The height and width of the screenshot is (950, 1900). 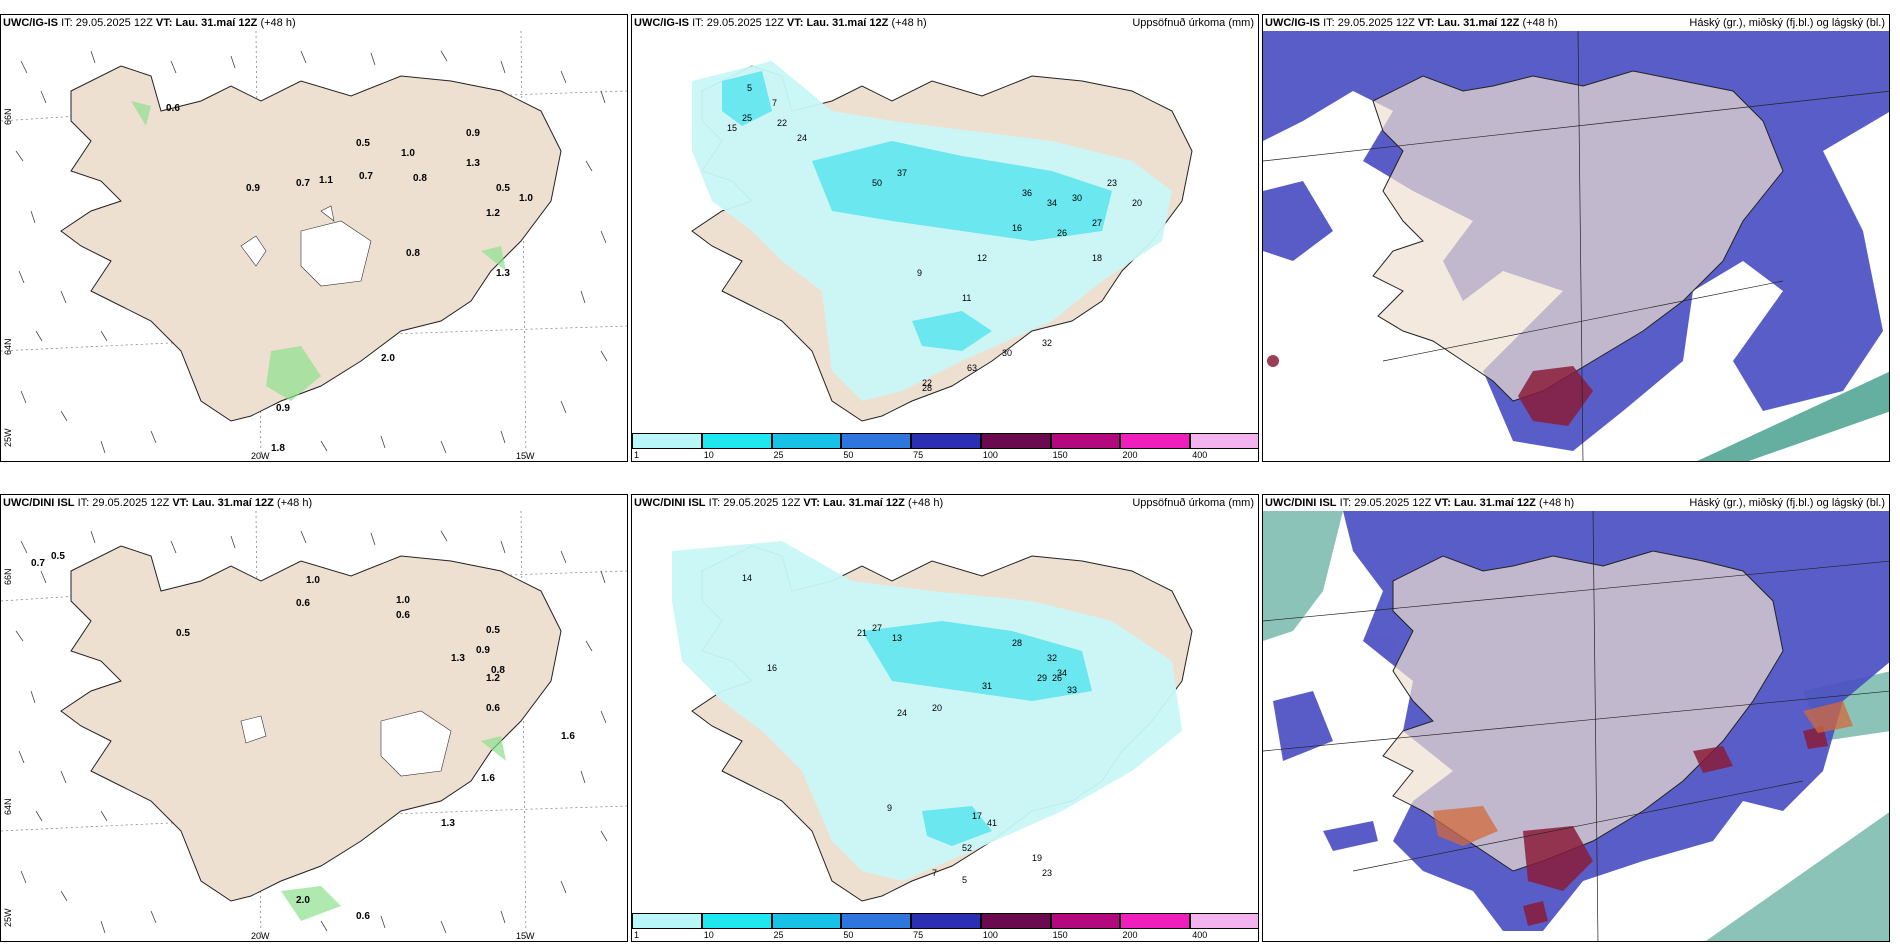 I want to click on svg-text: 50, so click(x=877, y=183).